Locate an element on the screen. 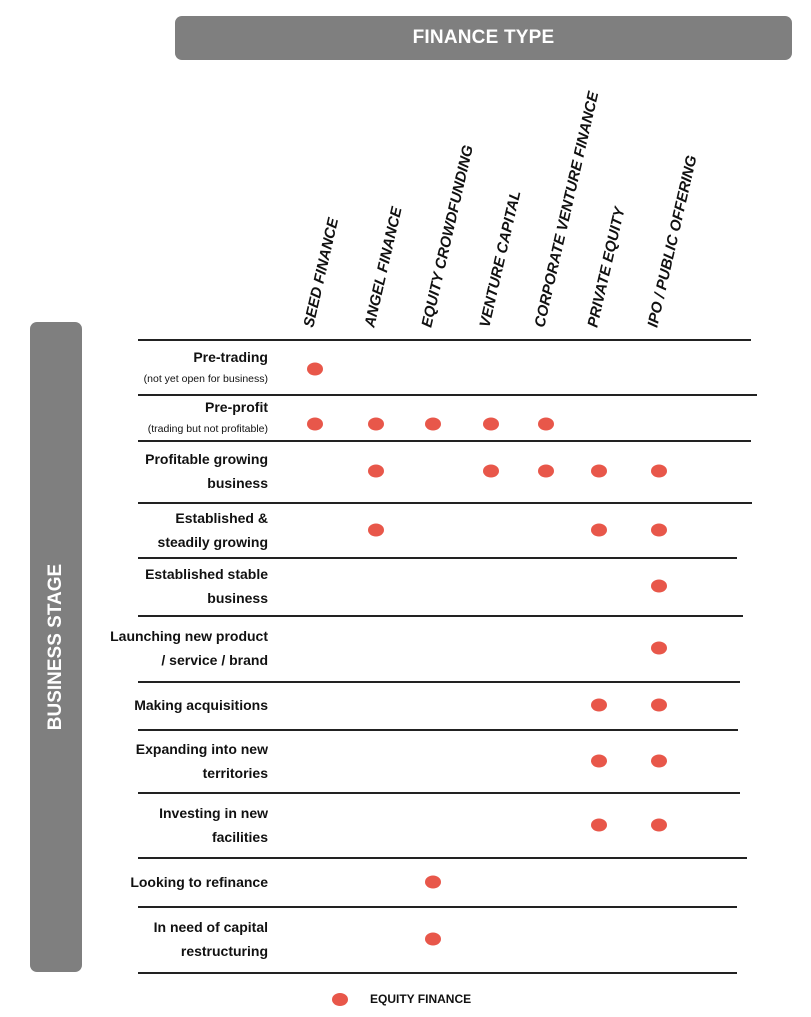 This screenshot has height=1017, width=811. row-label-line1: Expanding into new is located at coordinates (201, 748).